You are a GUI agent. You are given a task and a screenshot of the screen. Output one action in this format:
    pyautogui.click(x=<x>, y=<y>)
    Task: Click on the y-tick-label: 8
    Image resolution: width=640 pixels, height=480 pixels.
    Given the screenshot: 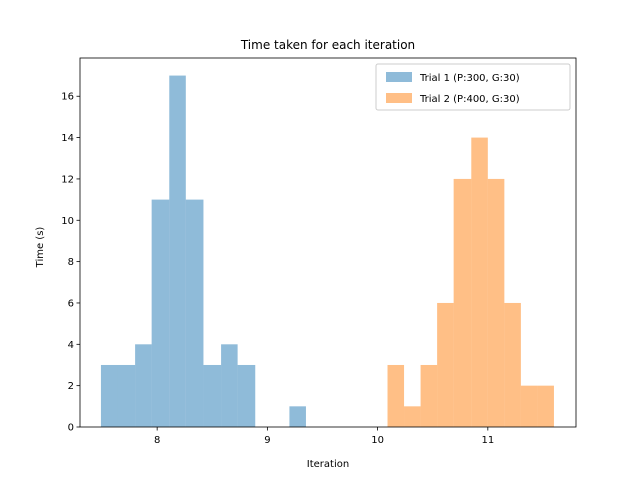 What is the action you would take?
    pyautogui.click(x=71, y=262)
    